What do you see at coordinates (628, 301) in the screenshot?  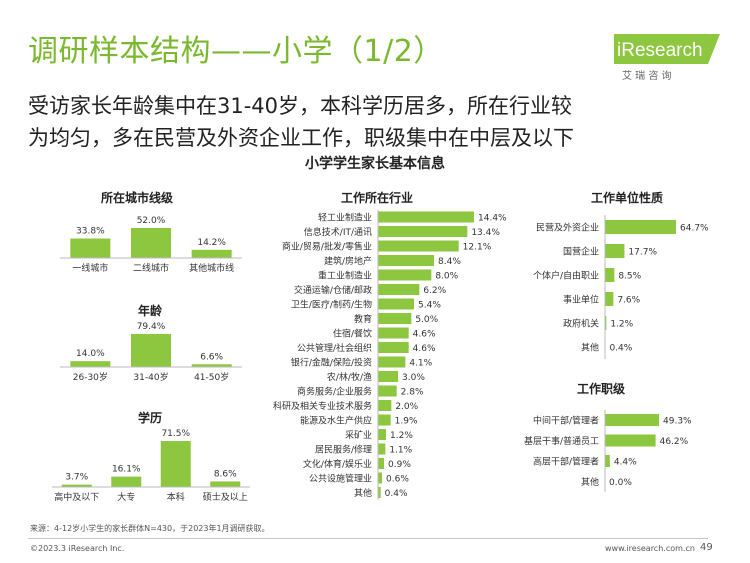 I see `data-label: 7.6%` at bounding box center [628, 301].